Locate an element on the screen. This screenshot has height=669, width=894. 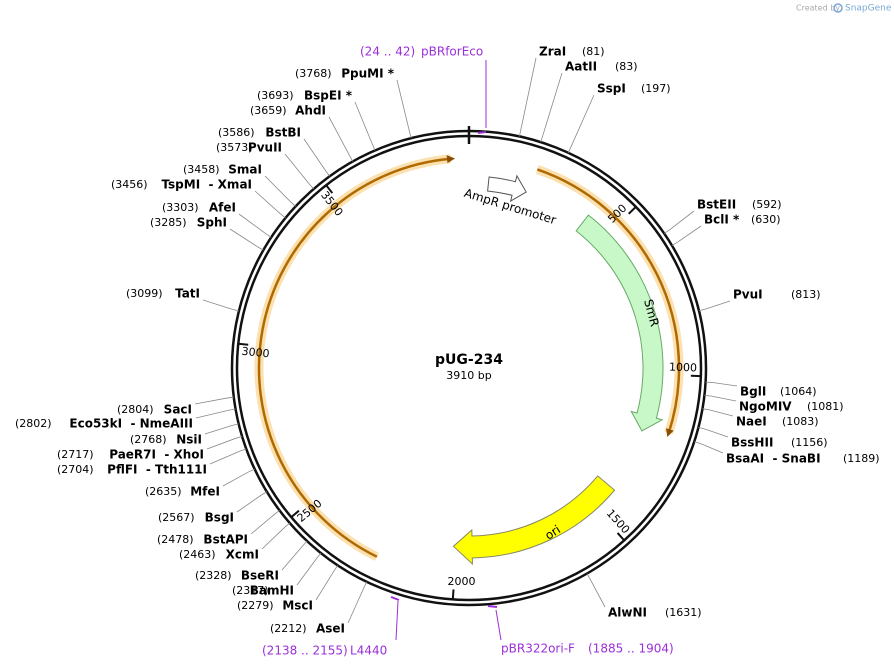
site-name: BsaAI - SnaBI is located at coordinates (773, 459).